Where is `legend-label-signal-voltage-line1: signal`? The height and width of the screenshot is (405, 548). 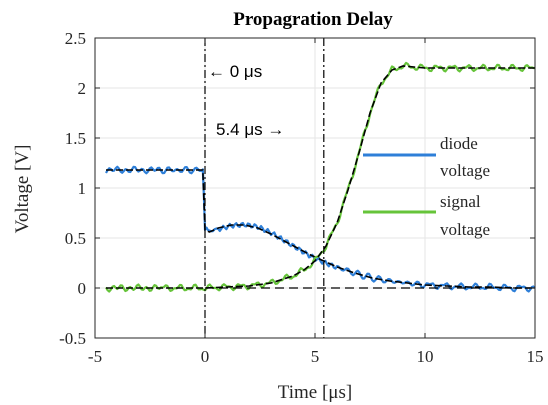
legend-label-signal-voltage-line1: signal is located at coordinates (460, 201).